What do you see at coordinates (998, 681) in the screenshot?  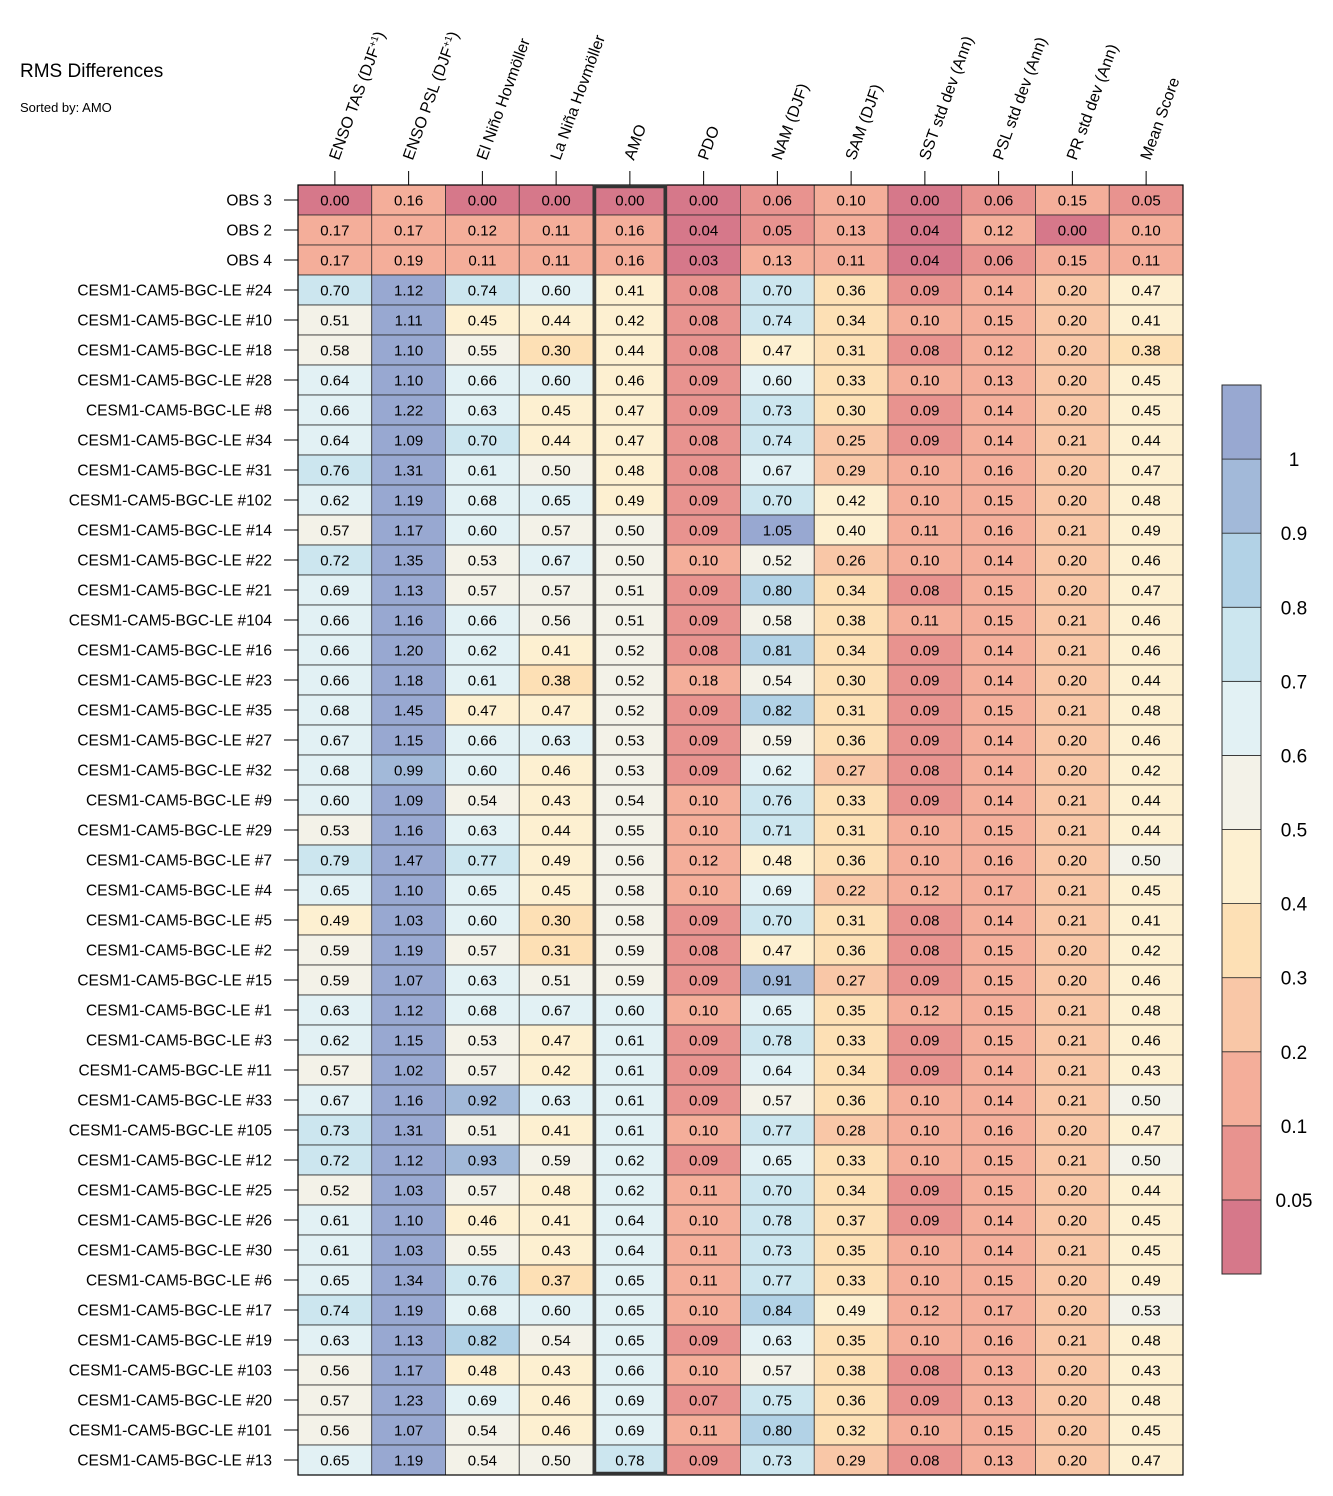 I see `cell-value-label: 0.14` at bounding box center [998, 681].